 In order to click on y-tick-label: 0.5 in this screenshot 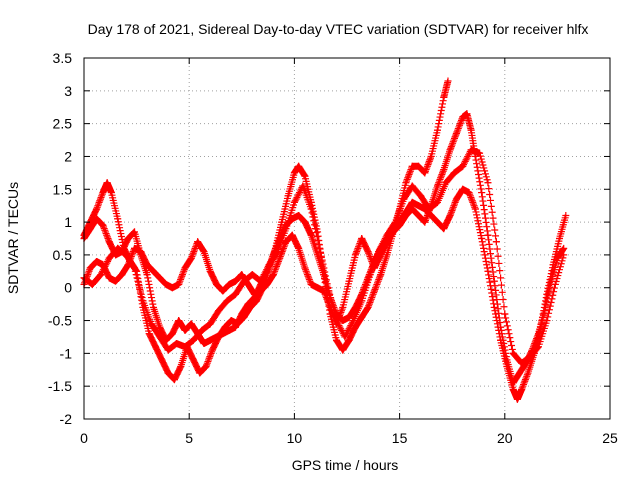, I will do `click(63, 255)`.